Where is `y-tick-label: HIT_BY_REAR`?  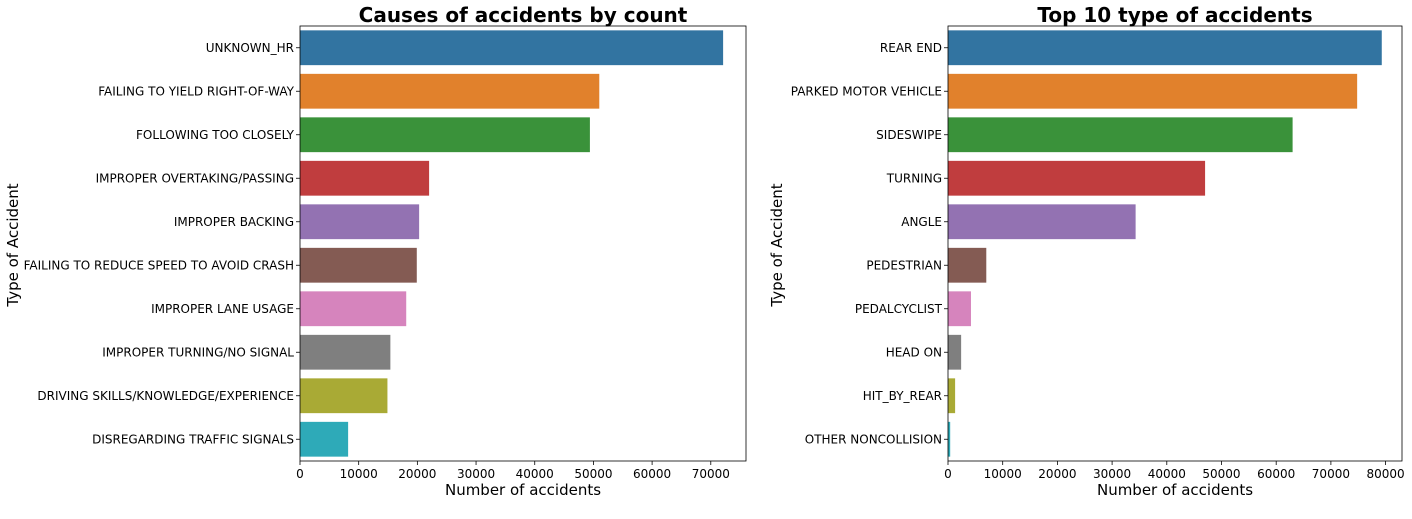 y-tick-label: HIT_BY_REAR is located at coordinates (902, 396).